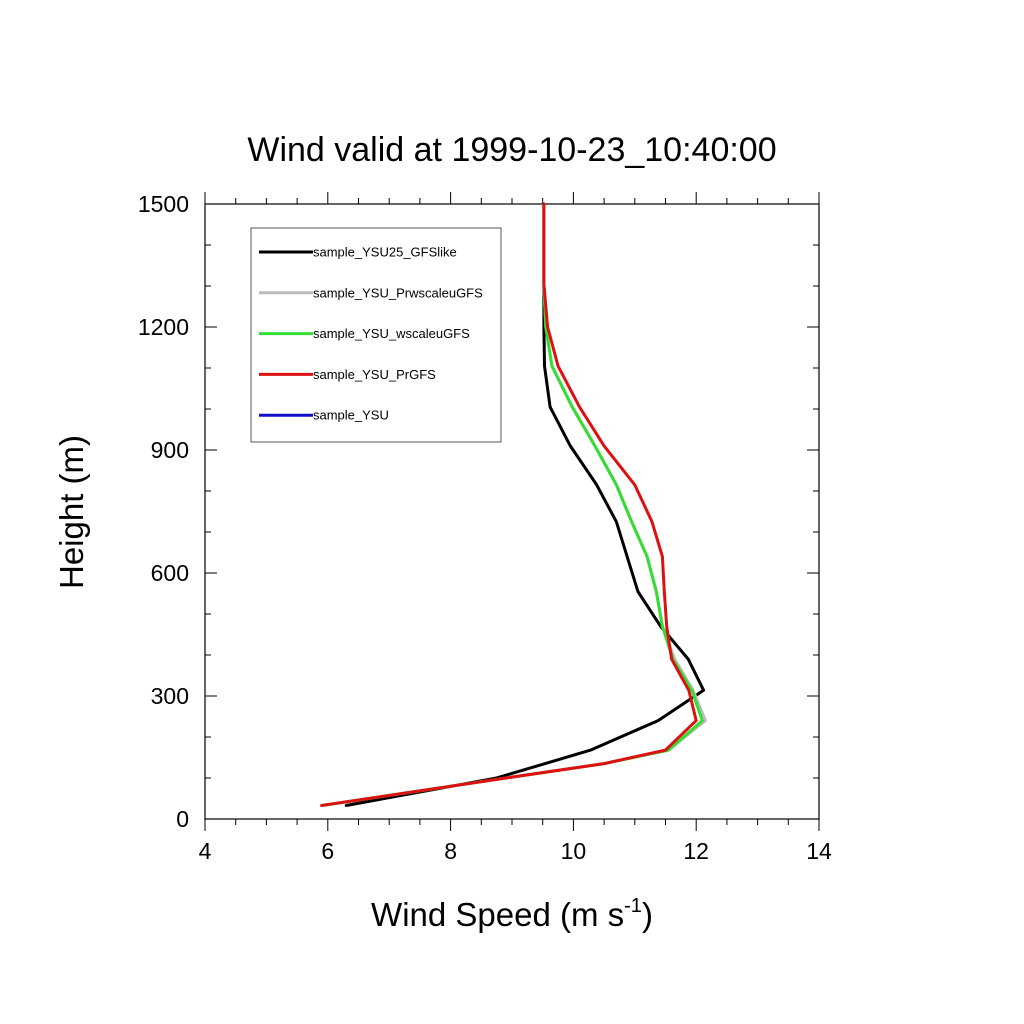  What do you see at coordinates (647, 914) in the screenshot?
I see `x-axis-label-close: )` at bounding box center [647, 914].